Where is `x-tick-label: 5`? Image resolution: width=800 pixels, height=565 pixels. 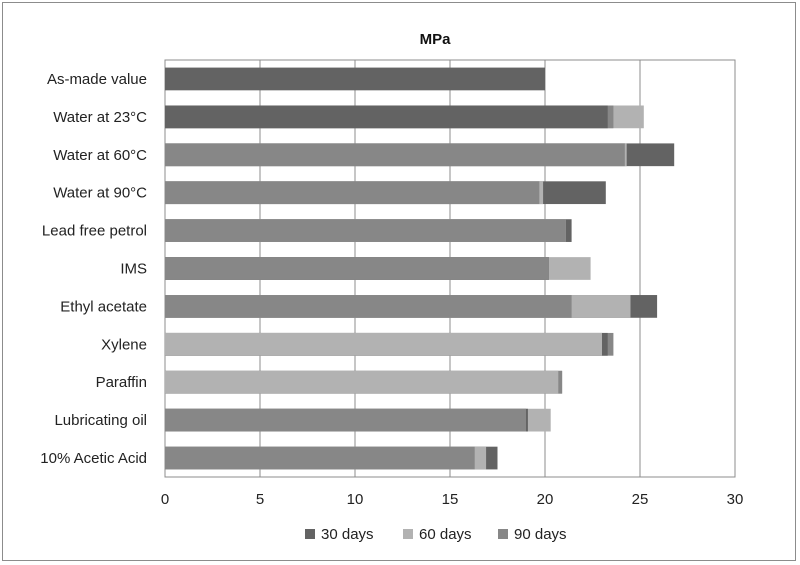
x-tick-label: 5 is located at coordinates (260, 499).